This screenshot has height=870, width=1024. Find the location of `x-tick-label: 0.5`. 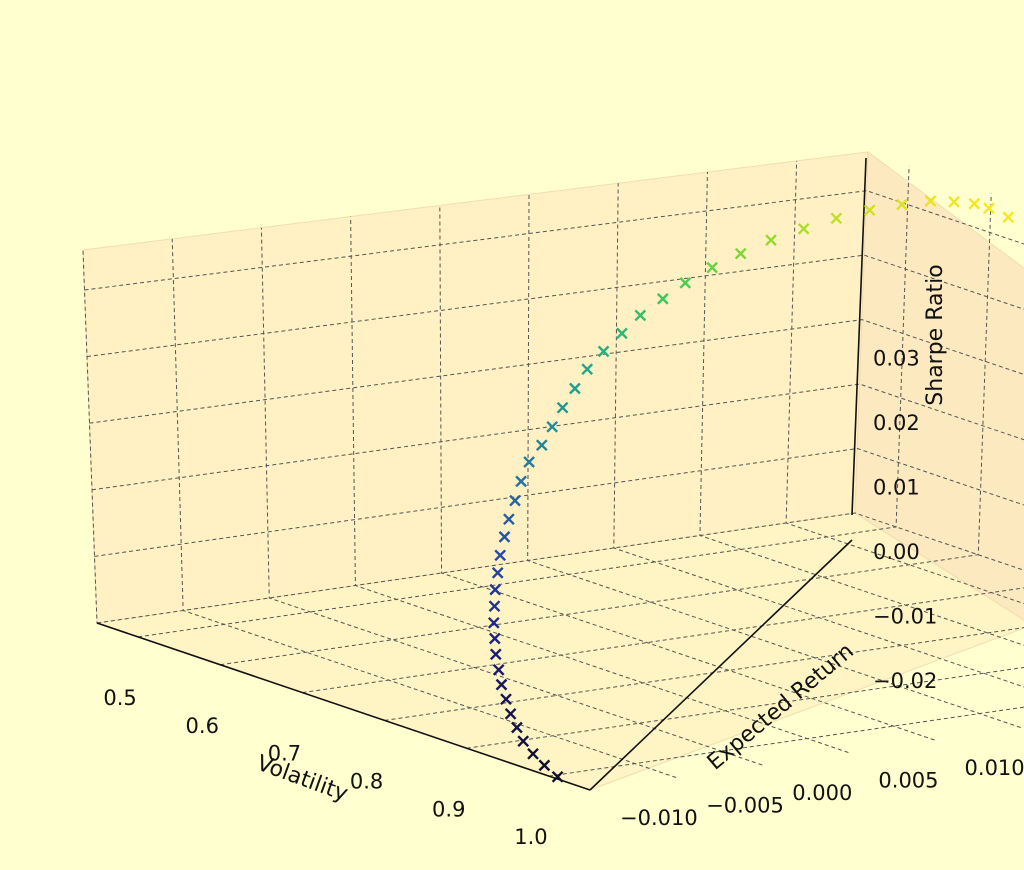

x-tick-label: 0.5 is located at coordinates (119, 698).